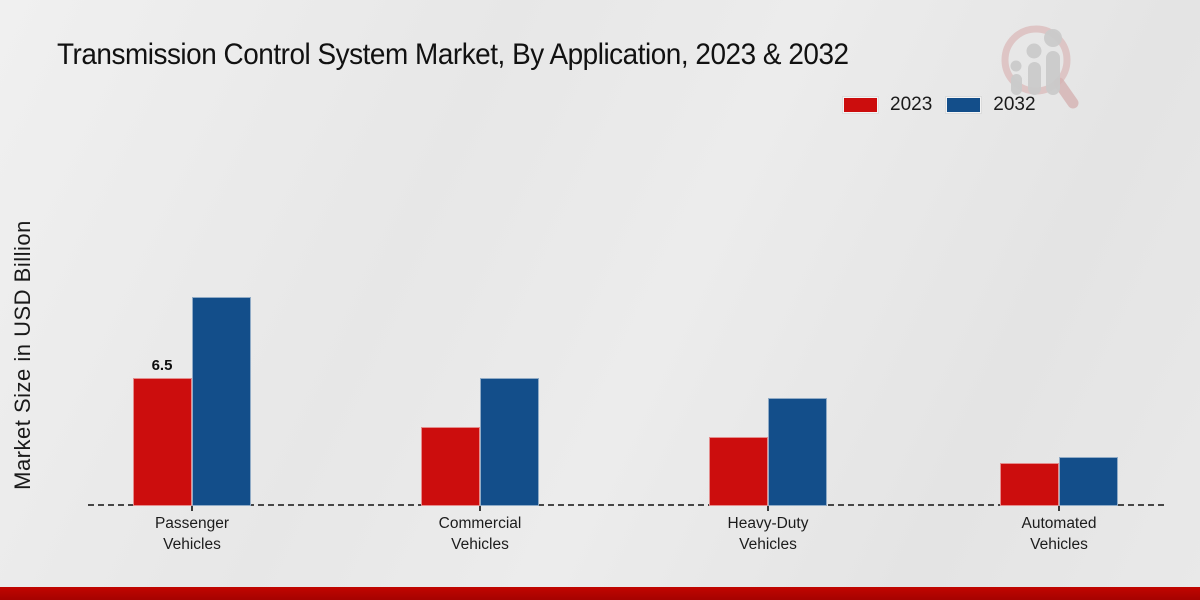 The width and height of the screenshot is (1200, 600). What do you see at coordinates (860, 105) in the screenshot?
I see `legend-swatch-2023` at bounding box center [860, 105].